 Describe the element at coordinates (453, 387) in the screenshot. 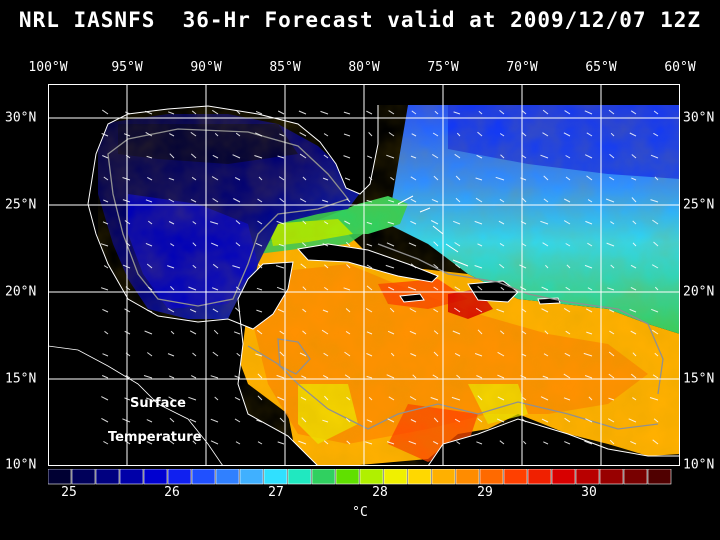

I see `bathy-caribbean-south` at that location.